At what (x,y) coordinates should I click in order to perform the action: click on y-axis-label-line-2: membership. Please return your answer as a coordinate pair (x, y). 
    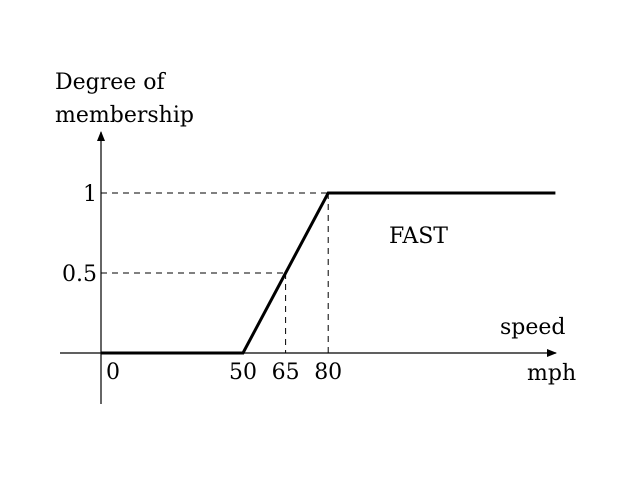
    Looking at the image, I should click on (124, 115).